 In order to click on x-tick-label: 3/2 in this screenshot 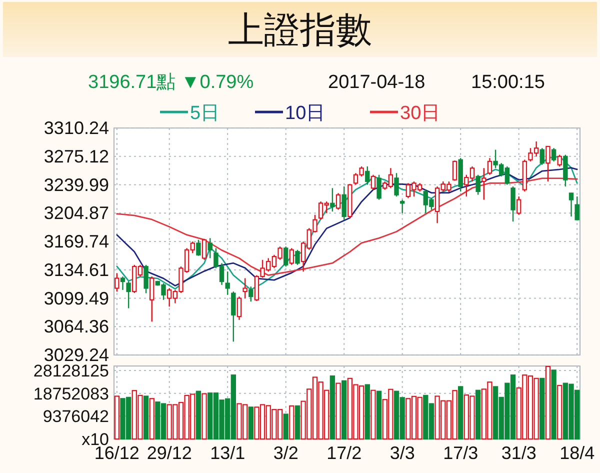, I will do `click(285, 453)`.